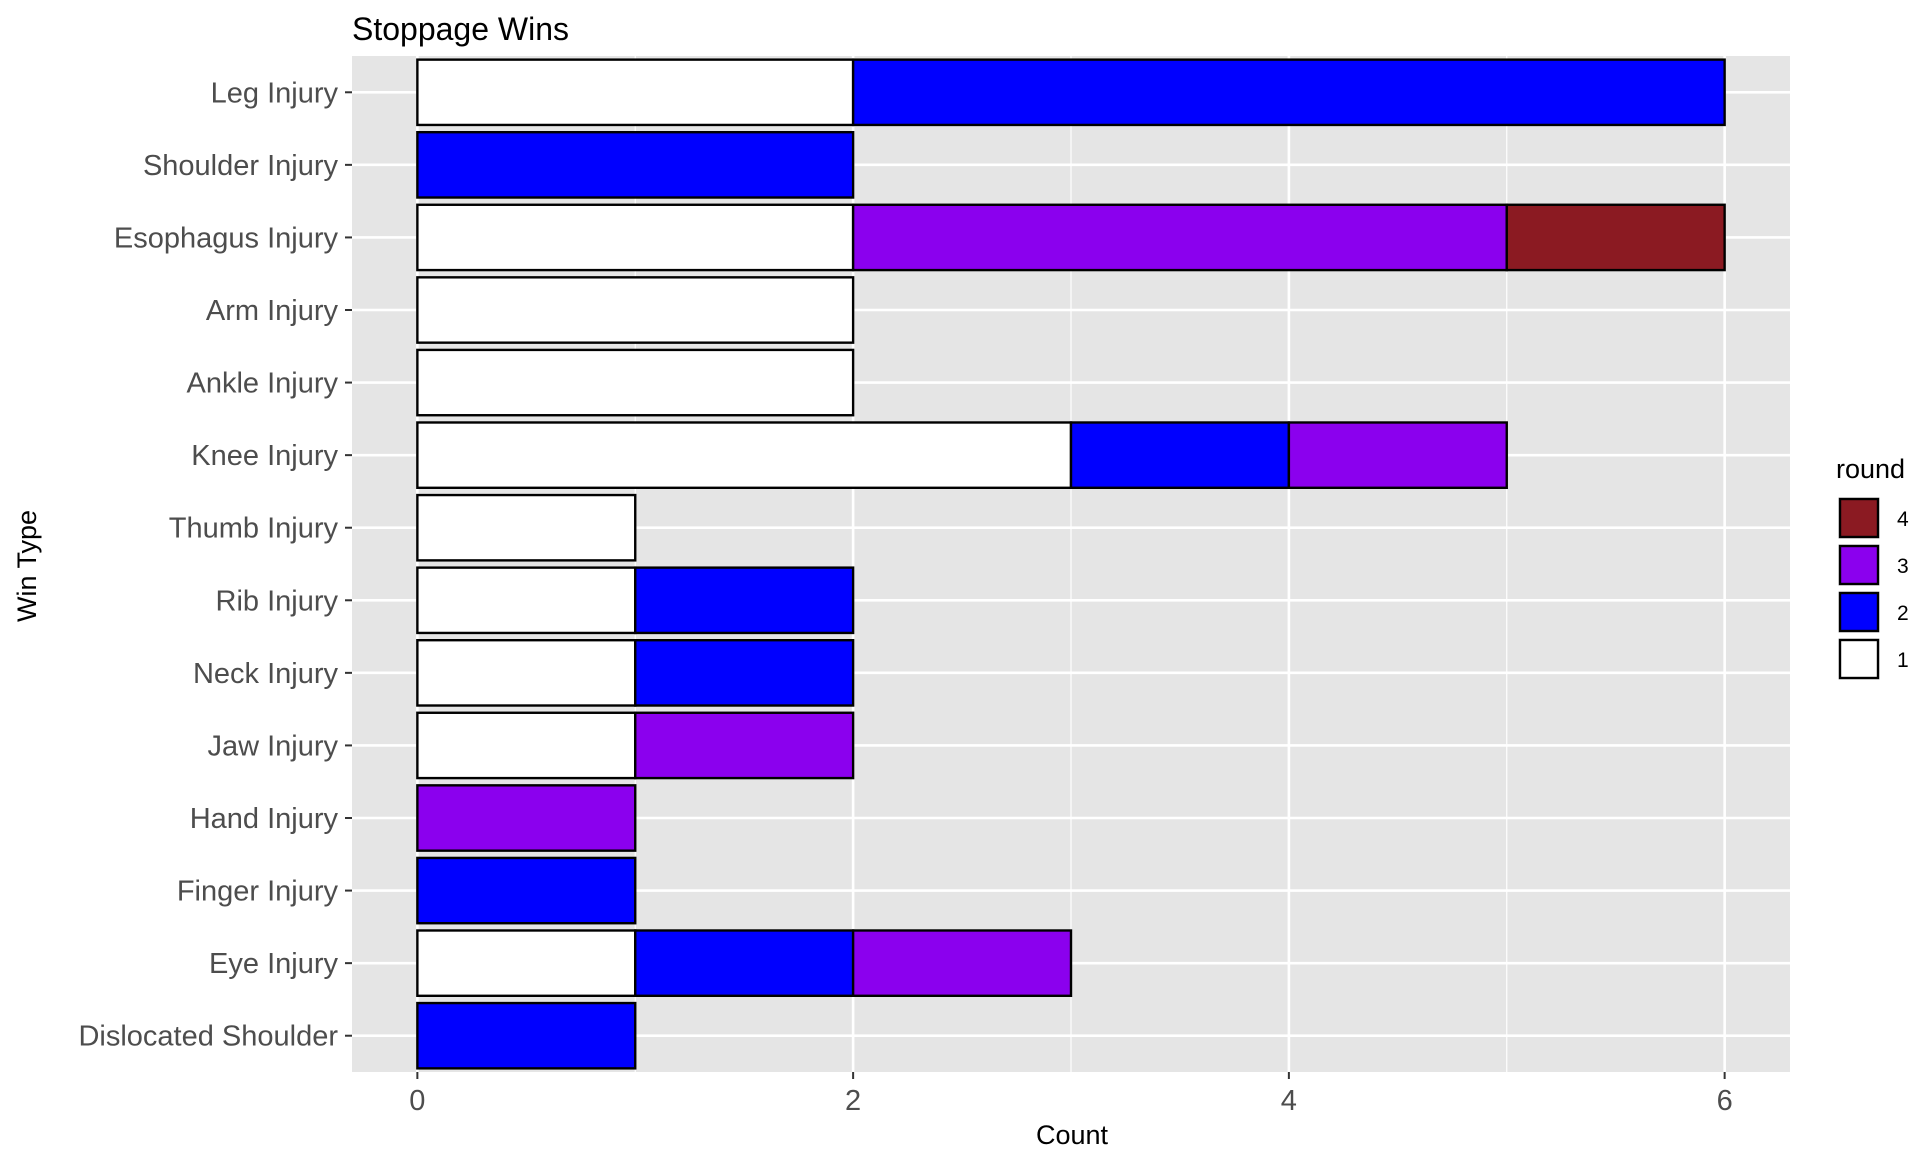 This screenshot has width=1920, height=1157. Describe the element at coordinates (241, 166) in the screenshot. I see `y-tick-label: Shoulder Injury` at that location.